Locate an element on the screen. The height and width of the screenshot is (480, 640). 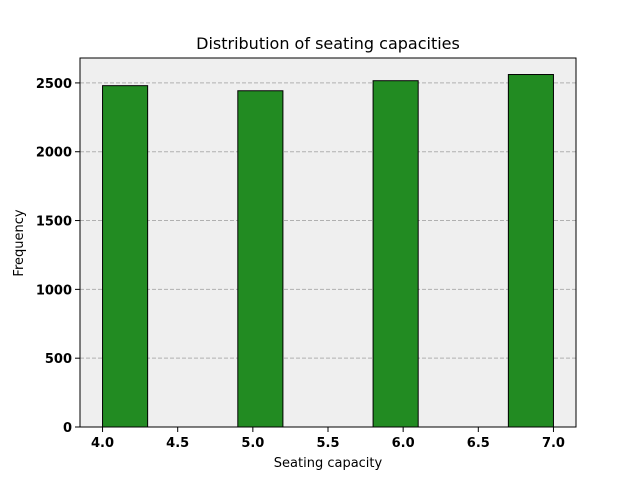
chart-title: Distribution of seating capacities is located at coordinates (328, 43).